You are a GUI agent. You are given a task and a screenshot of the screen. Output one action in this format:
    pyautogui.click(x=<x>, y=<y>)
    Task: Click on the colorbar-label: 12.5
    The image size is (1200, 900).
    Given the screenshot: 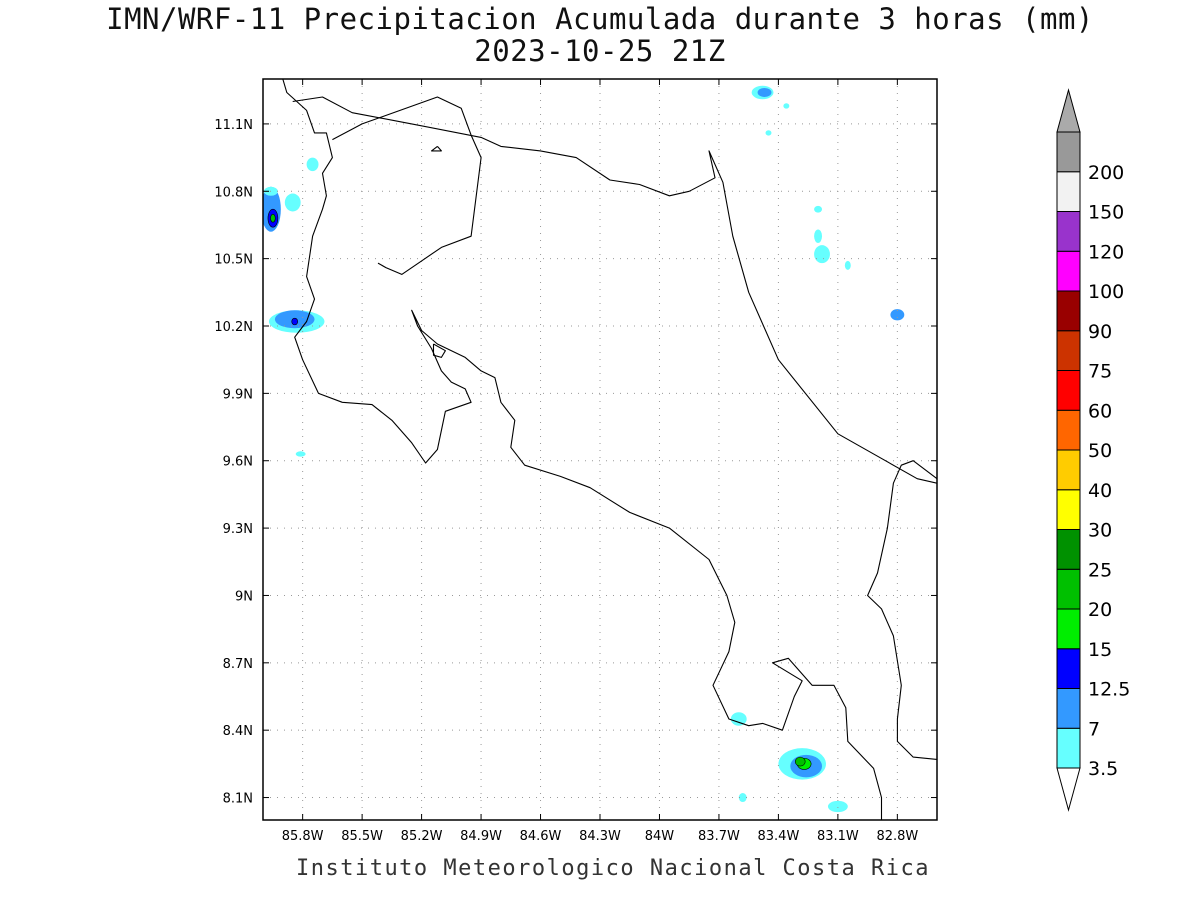 What is the action you would take?
    pyautogui.click(x=1109, y=690)
    